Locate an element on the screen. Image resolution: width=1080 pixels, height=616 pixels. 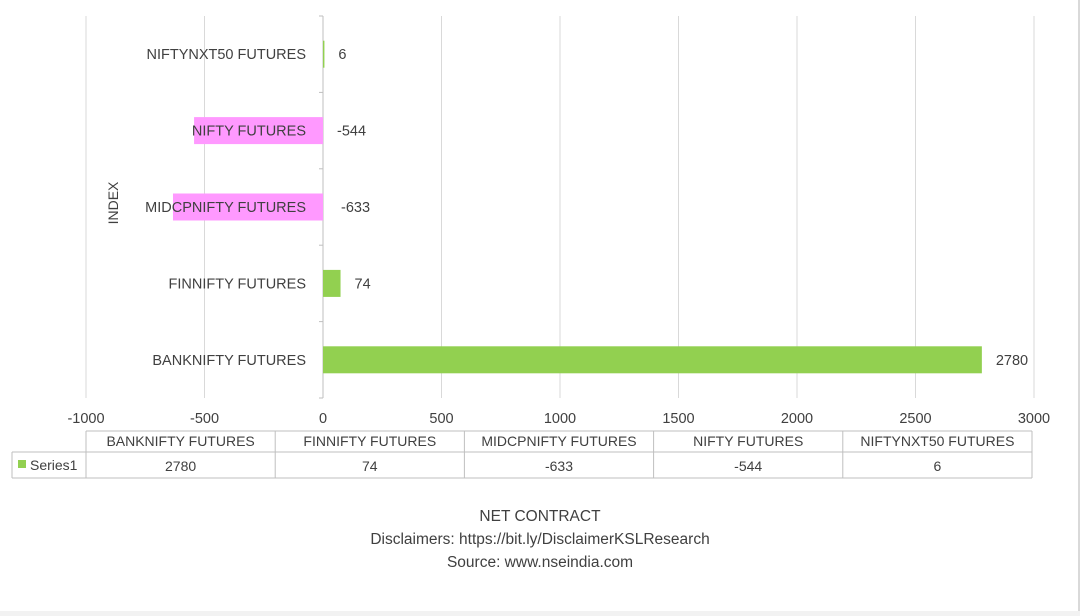
legend-swatch is located at coordinates (22, 464).